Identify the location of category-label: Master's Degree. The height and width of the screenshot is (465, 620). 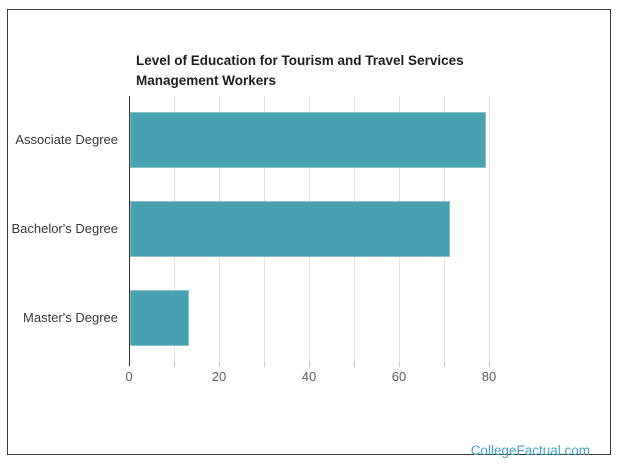
(70, 317).